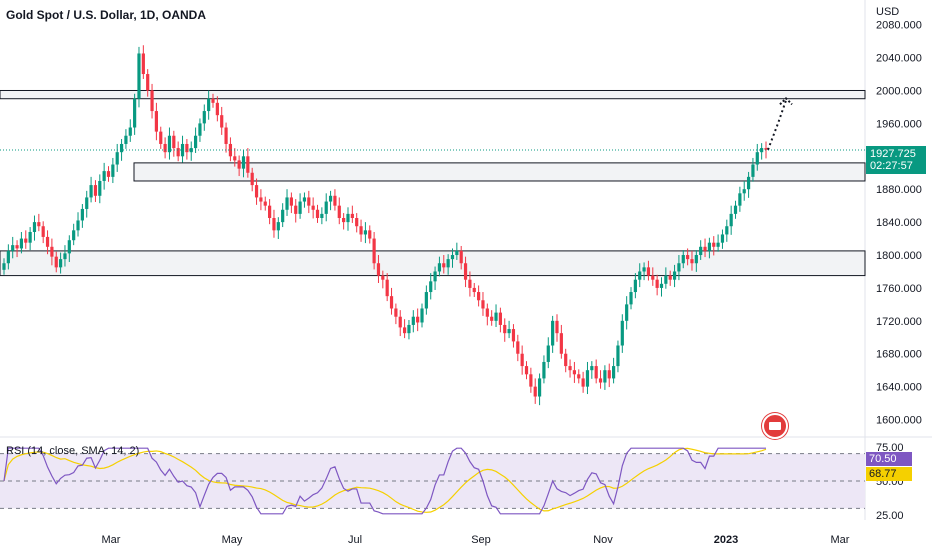 This screenshot has height=550, width=932. What do you see at coordinates (891, 166) in the screenshot?
I see `candle-countdown: 02:27:57` at bounding box center [891, 166].